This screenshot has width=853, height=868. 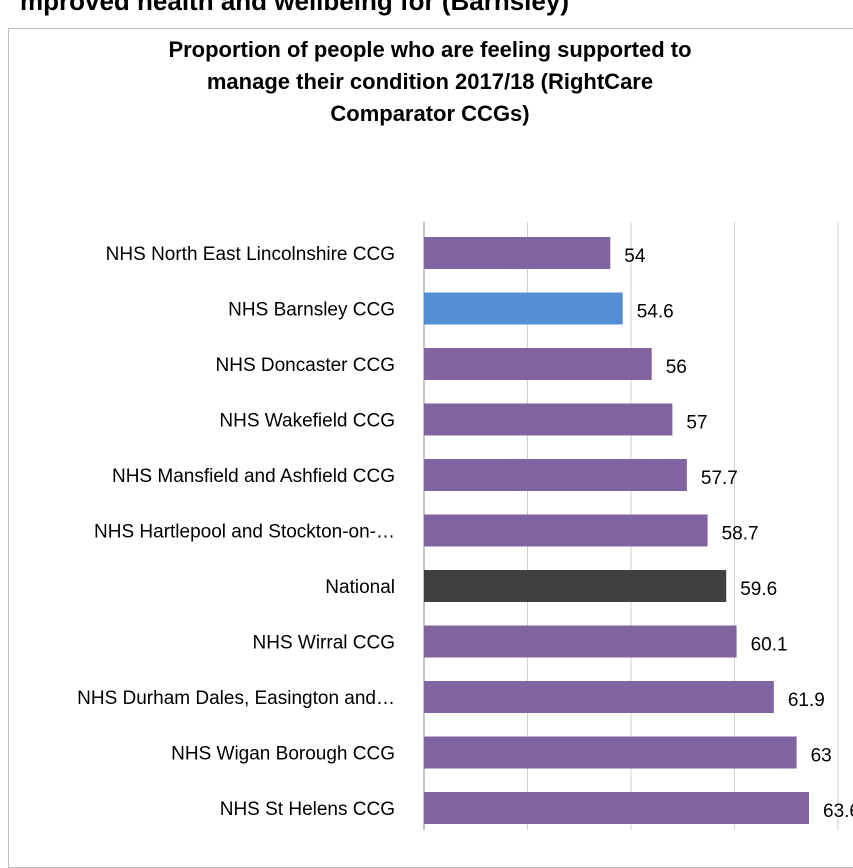 I want to click on data-label: 58.7, so click(x=740, y=534).